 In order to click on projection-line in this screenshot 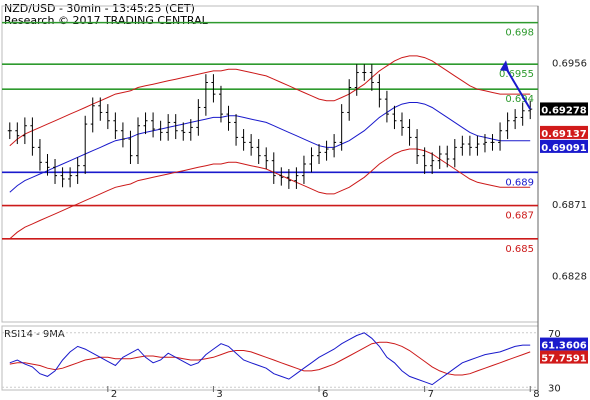, I will do `click(518, 88)`.